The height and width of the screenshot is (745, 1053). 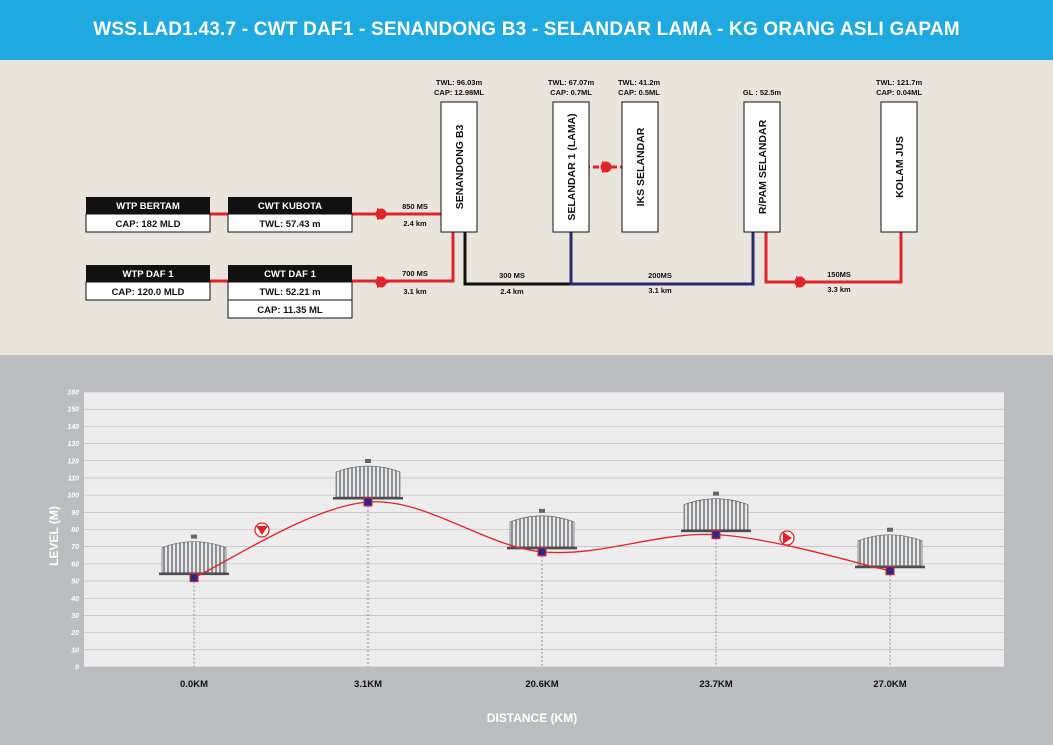 What do you see at coordinates (899, 82) in the screenshot?
I see `tower-info-1: TWL: 121.7m` at bounding box center [899, 82].